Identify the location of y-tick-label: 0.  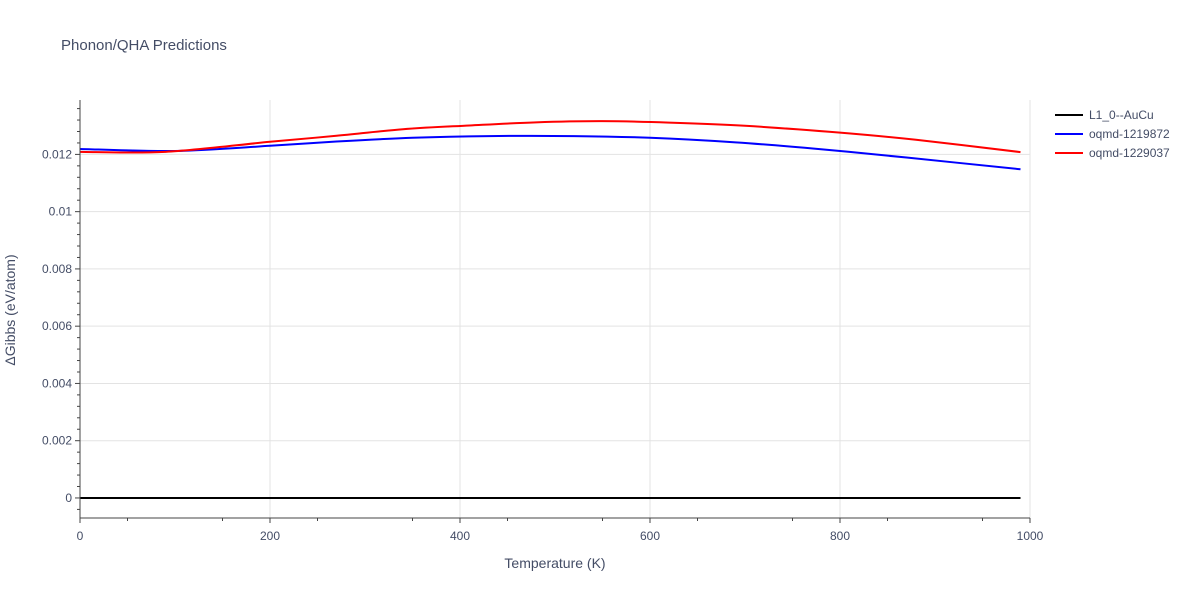
(68, 498).